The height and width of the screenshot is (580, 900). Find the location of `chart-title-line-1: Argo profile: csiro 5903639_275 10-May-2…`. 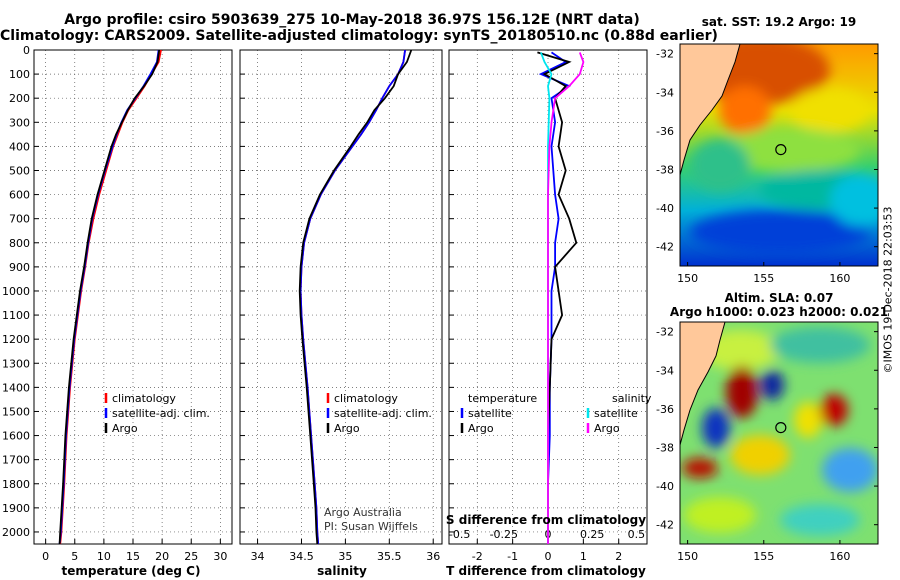

chart-title-line-1: Argo profile: csiro 5903639_275 10-May-2… is located at coordinates (352, 20).